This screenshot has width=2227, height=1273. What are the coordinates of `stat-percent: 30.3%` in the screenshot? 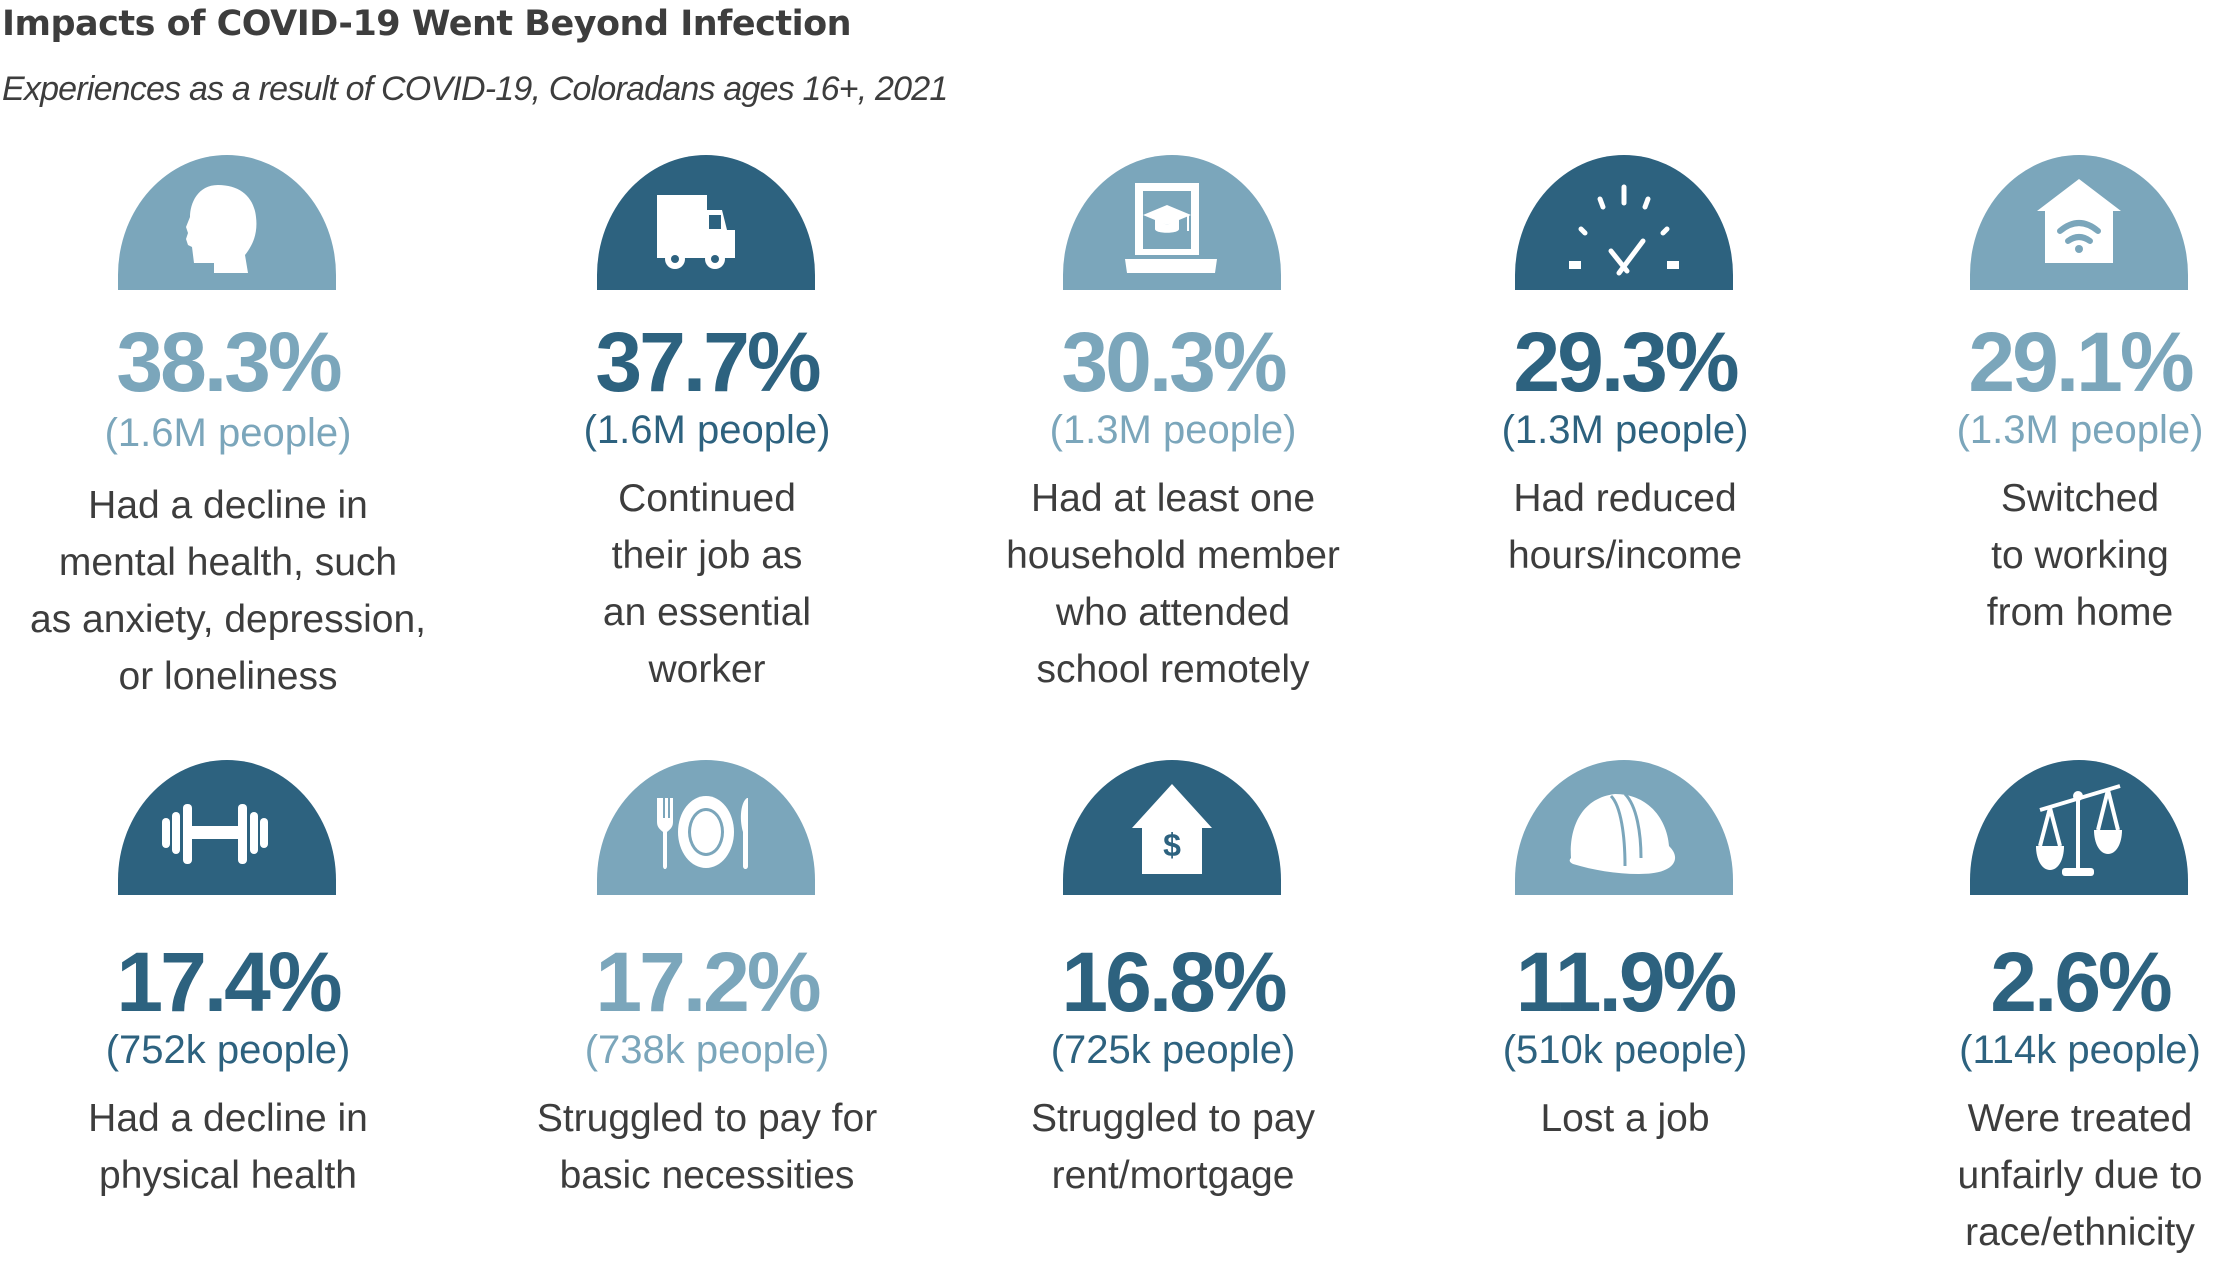 It's located at (1174, 362).